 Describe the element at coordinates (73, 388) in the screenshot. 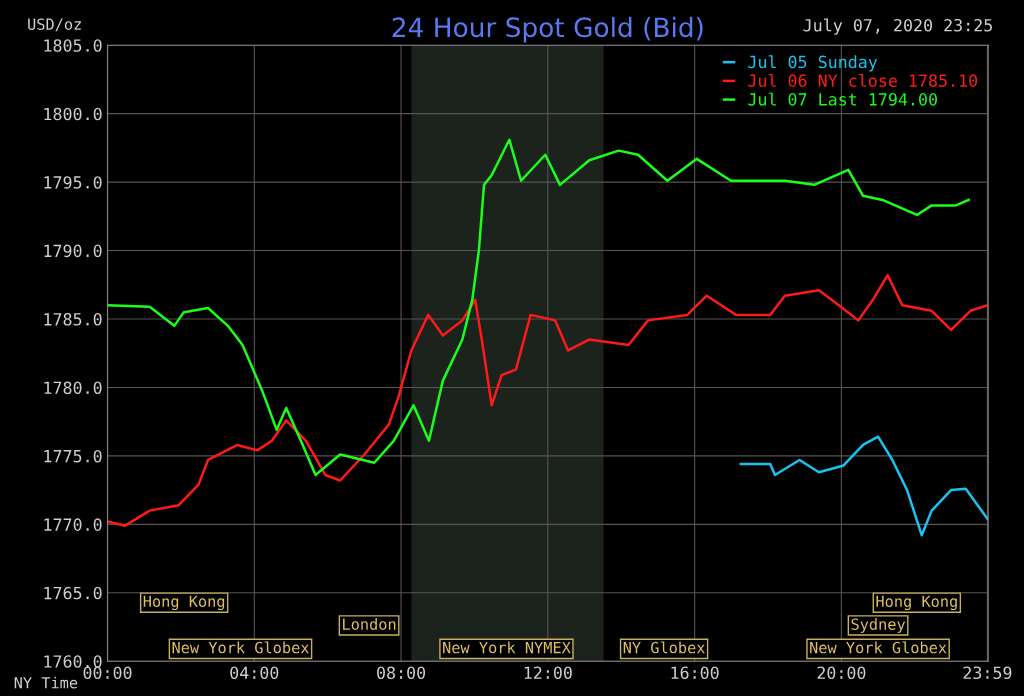

I see `y-tick-label: 1780.0` at that location.